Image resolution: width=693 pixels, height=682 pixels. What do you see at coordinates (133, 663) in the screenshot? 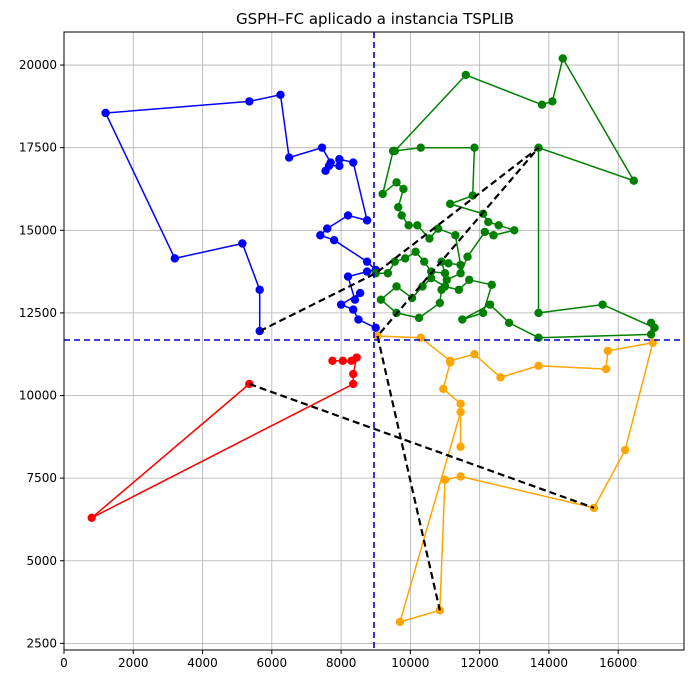
I see `x-tick-label: 2000` at bounding box center [133, 663].